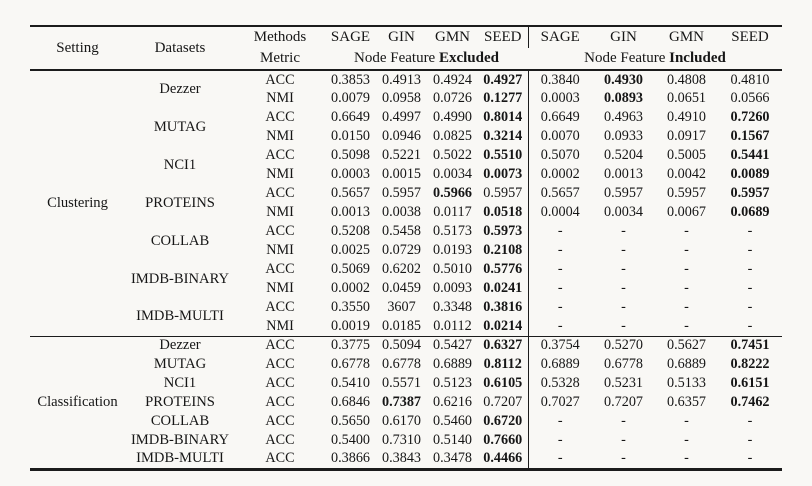 The image size is (812, 486). What do you see at coordinates (350, 402) in the screenshot?
I see `value-cell-excluded: 0.6846` at bounding box center [350, 402].